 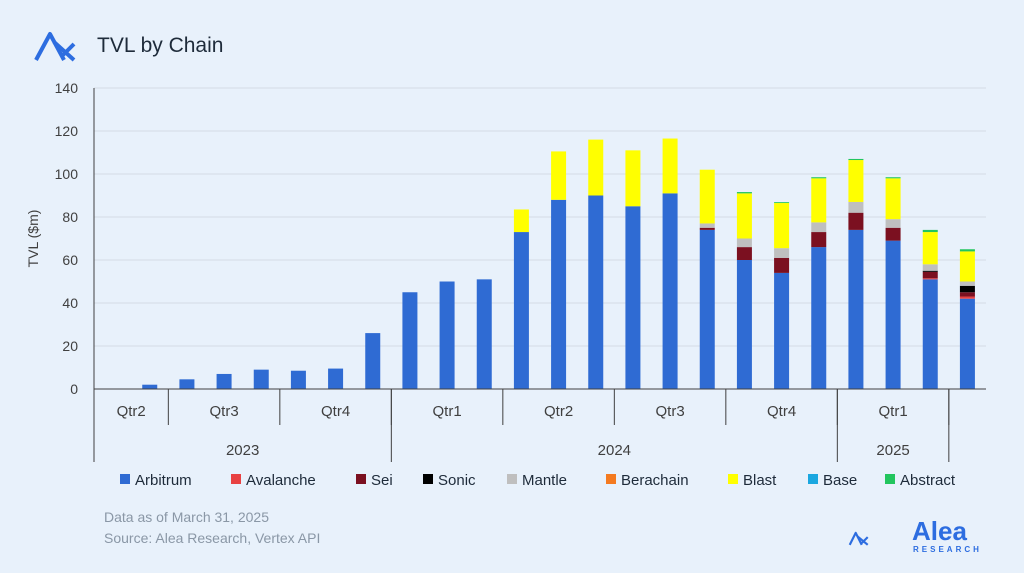 What do you see at coordinates (70, 303) in the screenshot?
I see `y-tick-label: 40` at bounding box center [70, 303].